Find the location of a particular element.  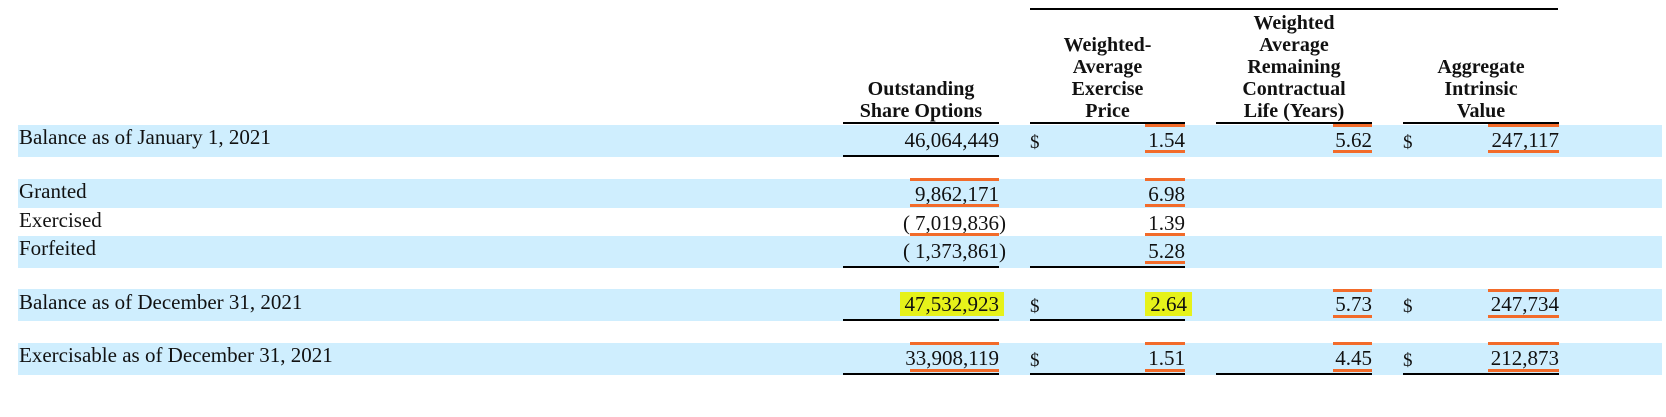

header-text: Intrinsic is located at coordinates (1481, 89).